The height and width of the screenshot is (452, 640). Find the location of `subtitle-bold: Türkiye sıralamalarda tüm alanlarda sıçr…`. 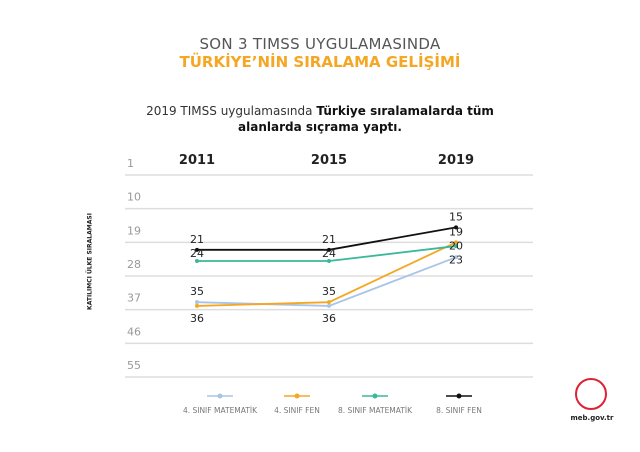

subtitle-bold: Türkiye sıralamalarda tüm alanlarda sıçr… is located at coordinates (366, 119).